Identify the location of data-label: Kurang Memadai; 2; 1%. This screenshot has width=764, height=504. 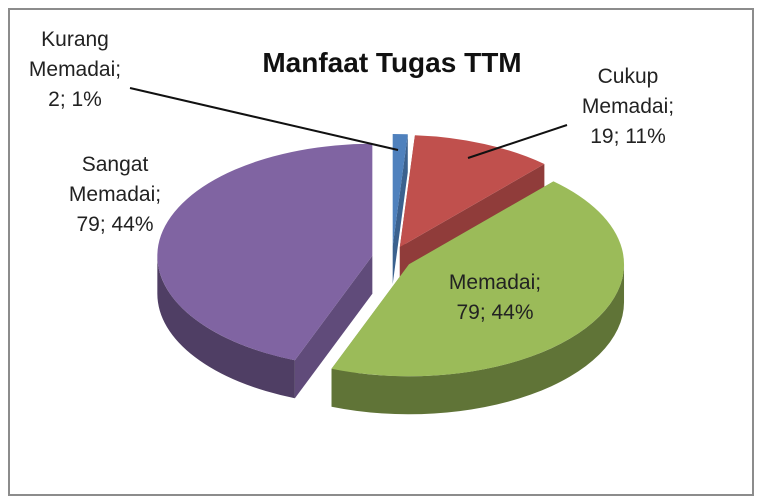
(75, 70).